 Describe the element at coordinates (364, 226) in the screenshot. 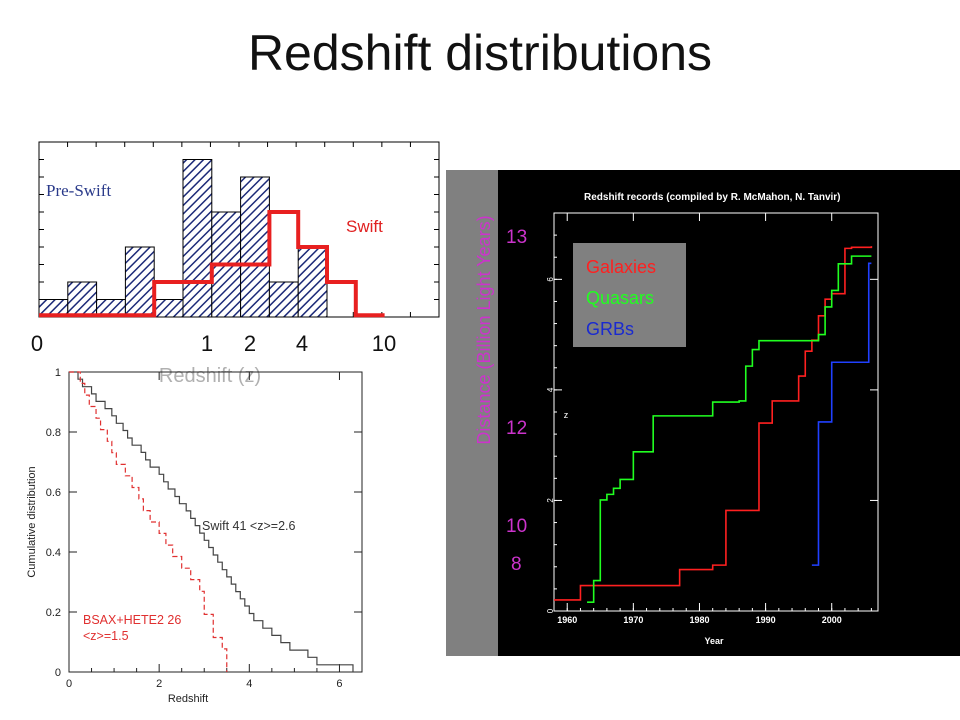

I see `swift-label: Swift` at that location.